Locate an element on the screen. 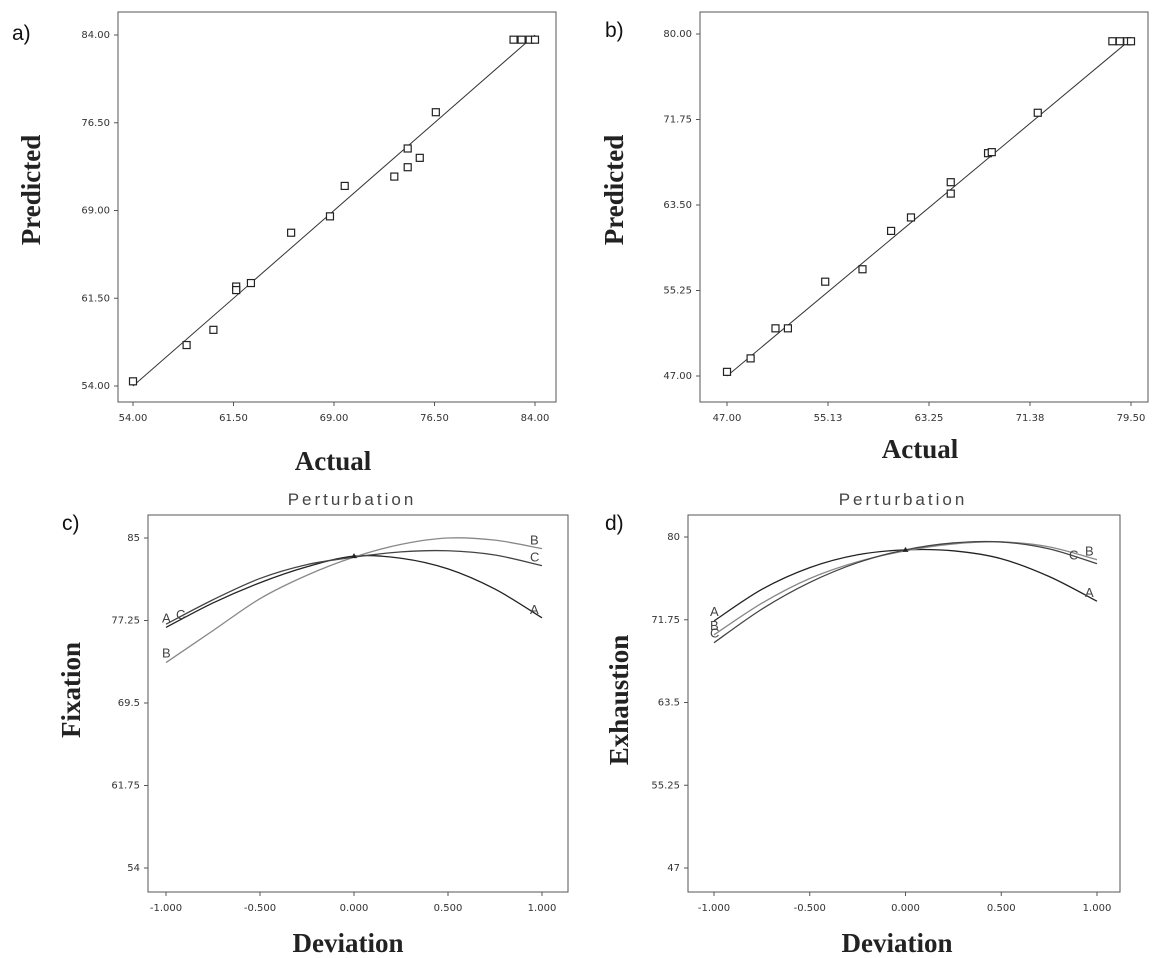 This screenshot has height=958, width=1159. y-tick-label: 54 is located at coordinates (133, 868).